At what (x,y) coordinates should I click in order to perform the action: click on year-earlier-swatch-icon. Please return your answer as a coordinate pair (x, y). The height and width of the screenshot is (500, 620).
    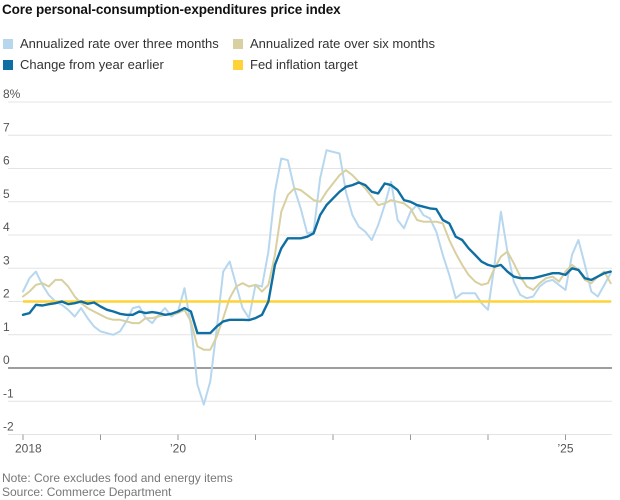
    Looking at the image, I should click on (8, 64).